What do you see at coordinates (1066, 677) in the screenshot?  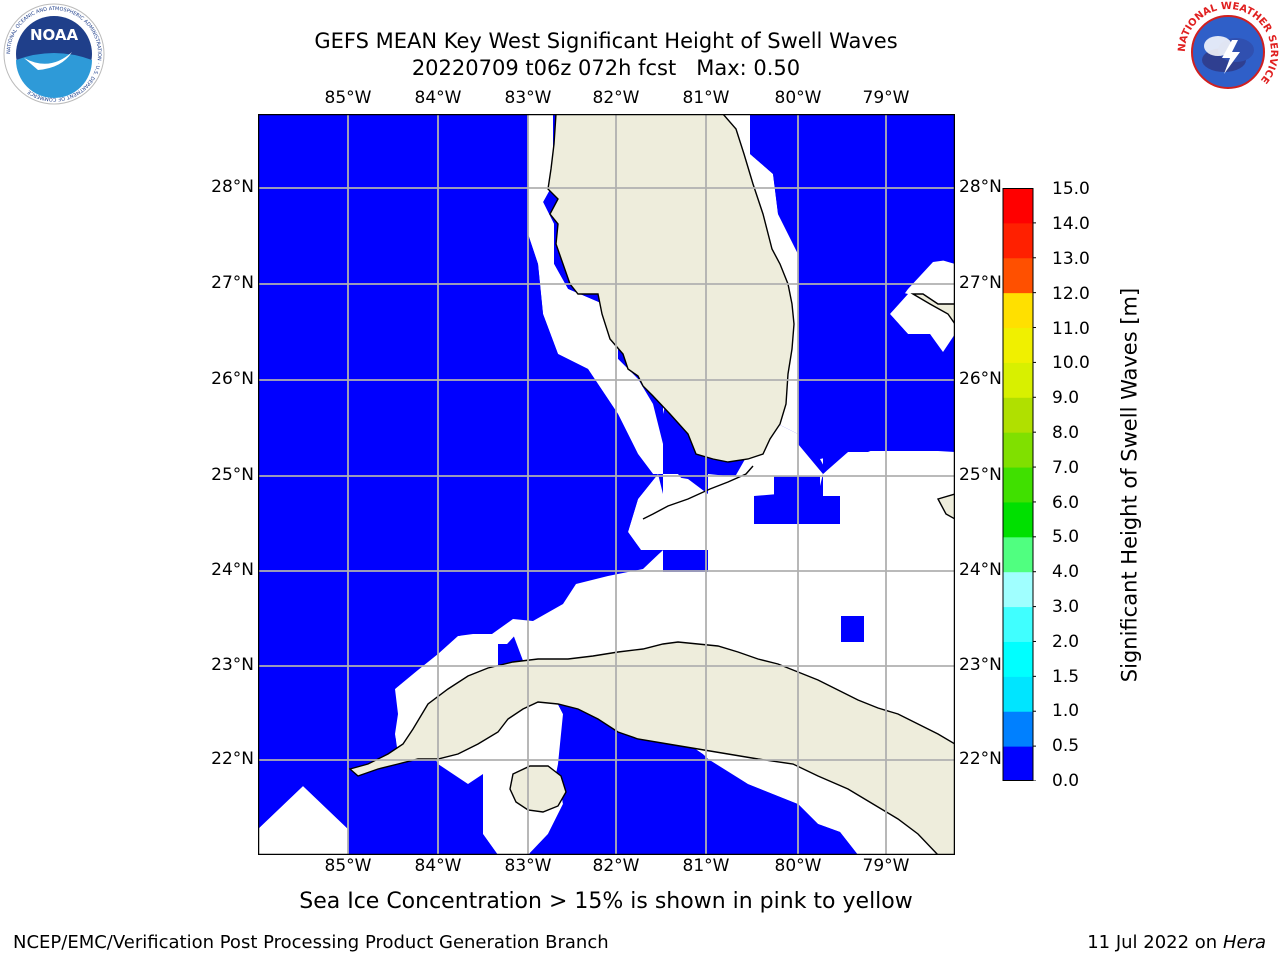 I see `colorbar-tick-1.5: 1.5` at bounding box center [1066, 677].